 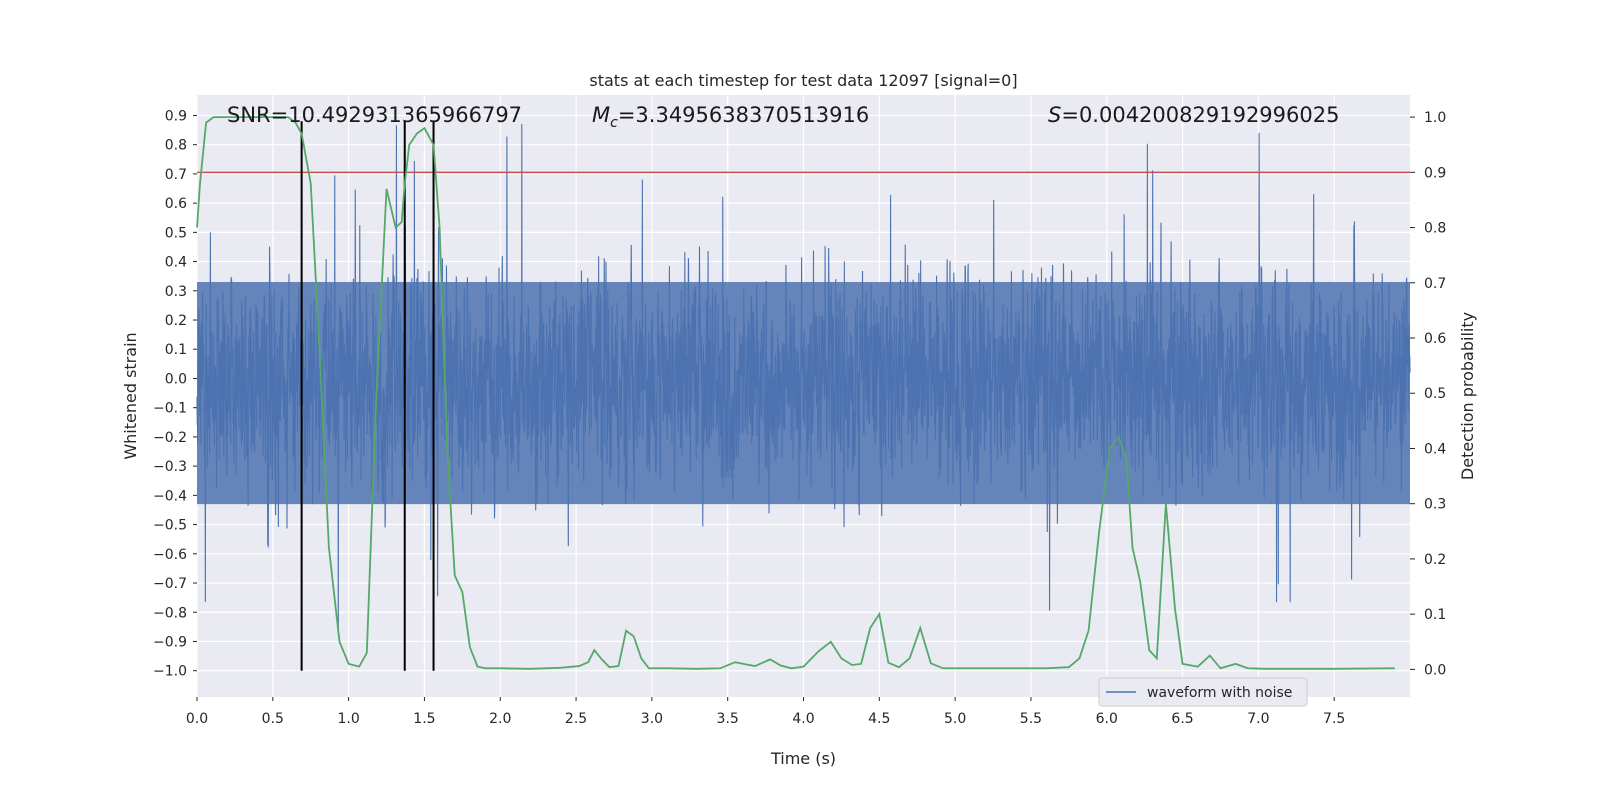 I want to click on y-tick-label: 0.7, so click(x=176, y=175).